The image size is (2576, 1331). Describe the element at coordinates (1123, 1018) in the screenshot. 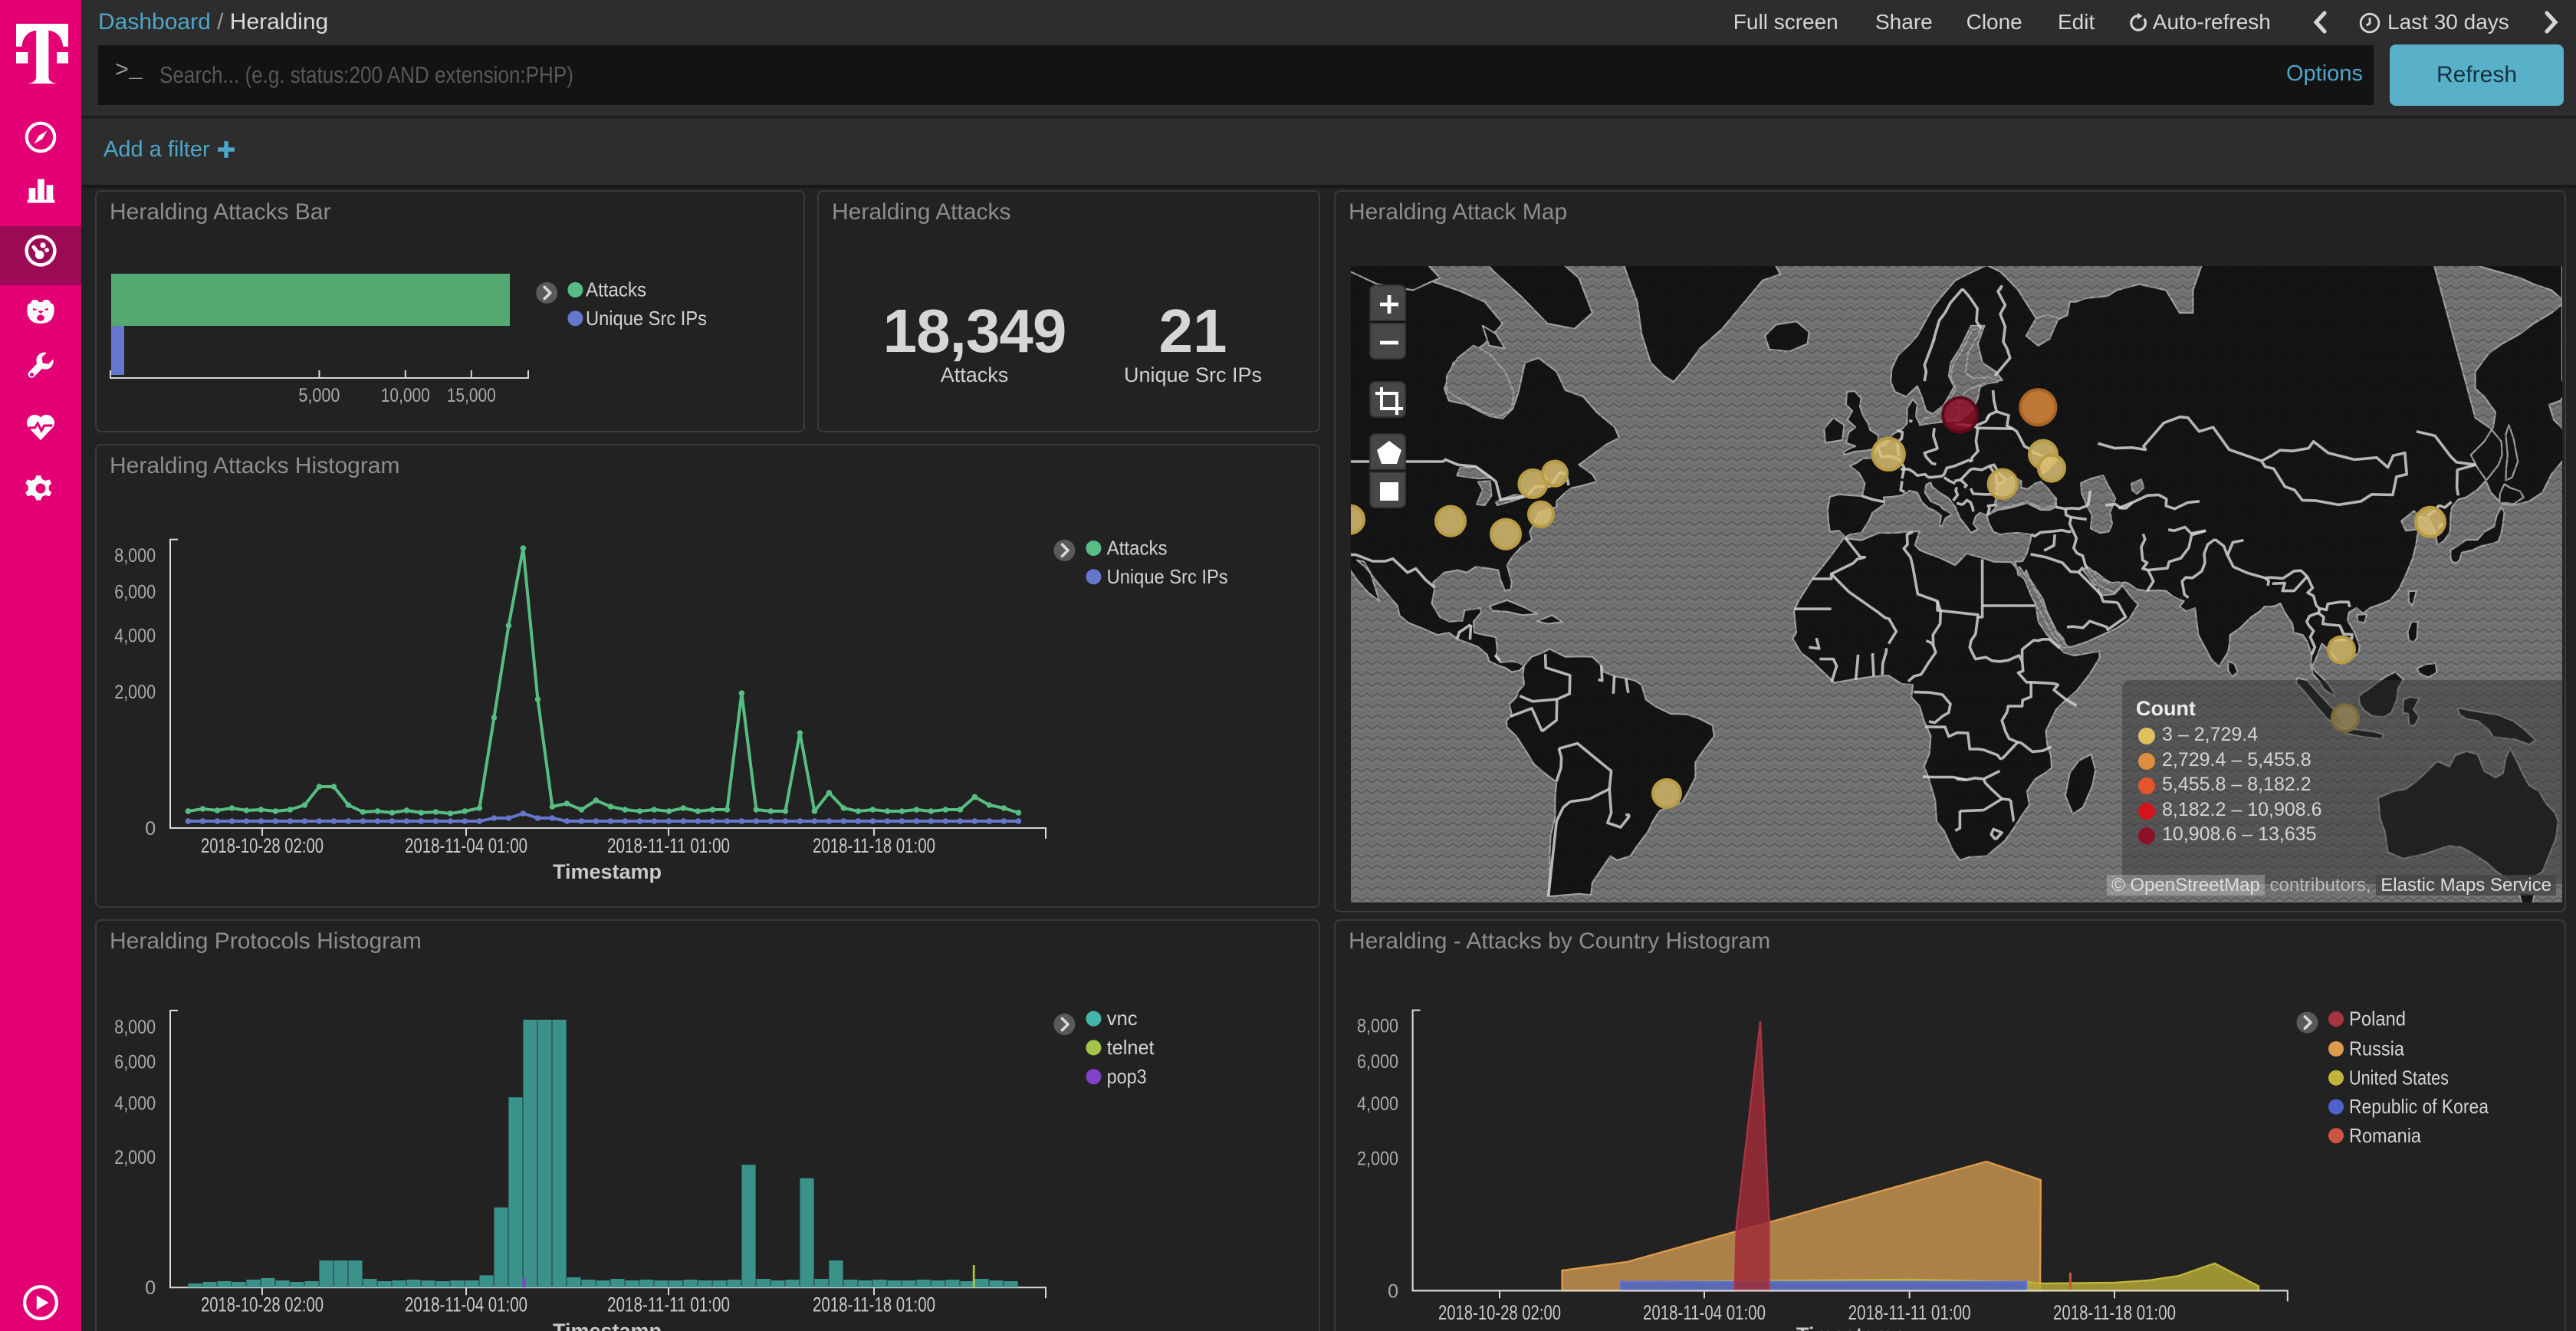

I see `svg-text: vnc` at that location.